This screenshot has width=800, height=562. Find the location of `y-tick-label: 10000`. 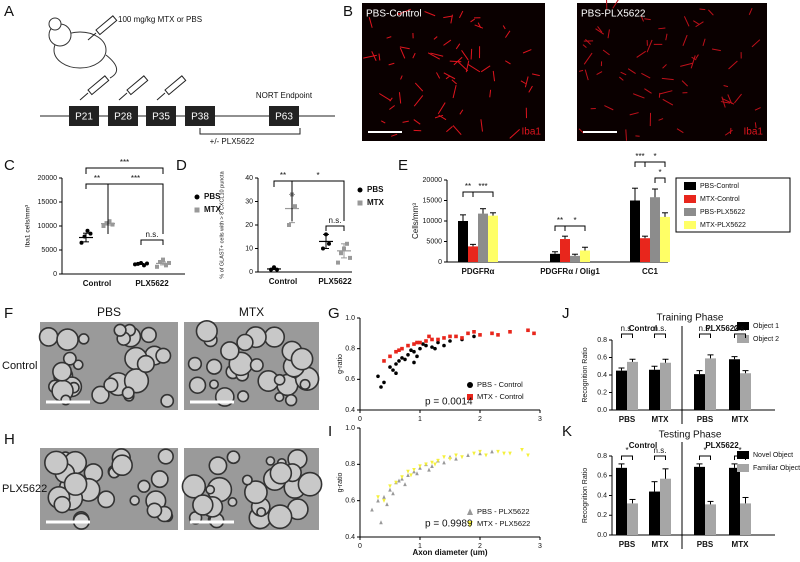

y-tick-label: 10000 is located at coordinates (433, 221).